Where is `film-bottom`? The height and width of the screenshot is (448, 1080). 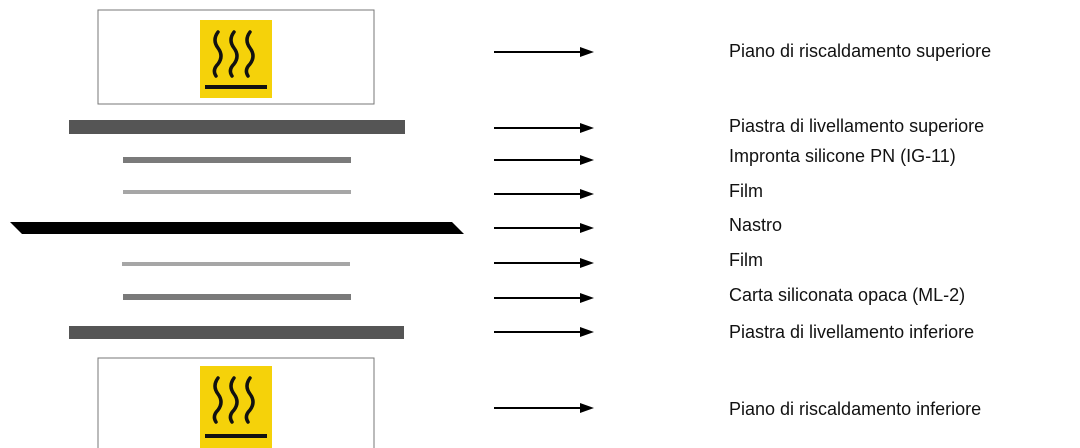
film-bottom is located at coordinates (236, 264).